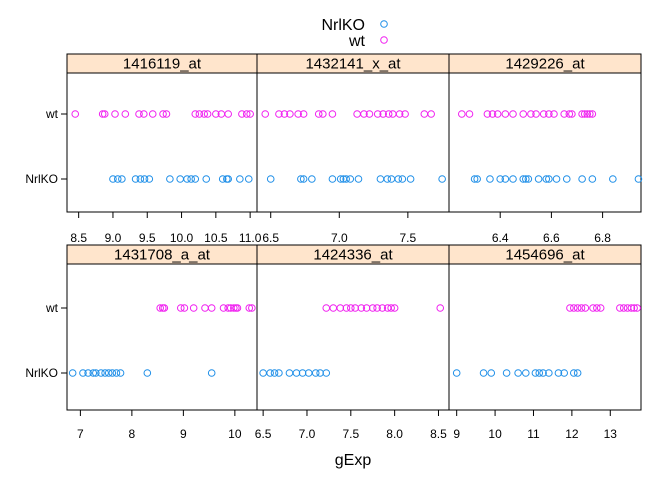 The width and height of the screenshot is (672, 480). I want to click on x-tick-label: 8.0, so click(394, 434).